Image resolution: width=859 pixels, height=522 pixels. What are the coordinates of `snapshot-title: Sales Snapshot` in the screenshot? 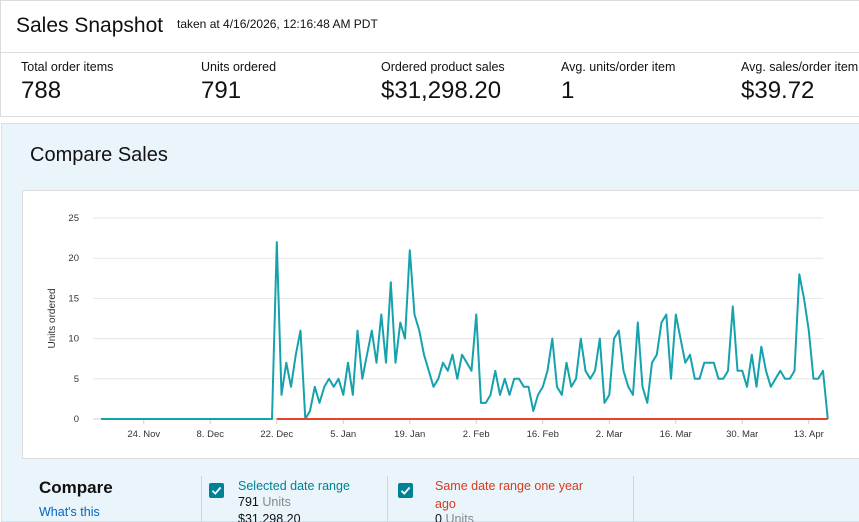 It's located at (90, 25).